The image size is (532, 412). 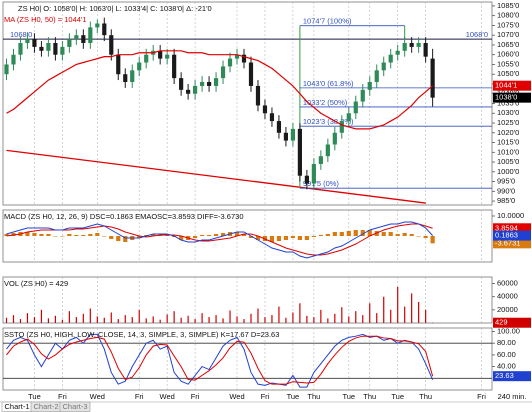 I want to click on indicator-line, so click(x=220, y=360).